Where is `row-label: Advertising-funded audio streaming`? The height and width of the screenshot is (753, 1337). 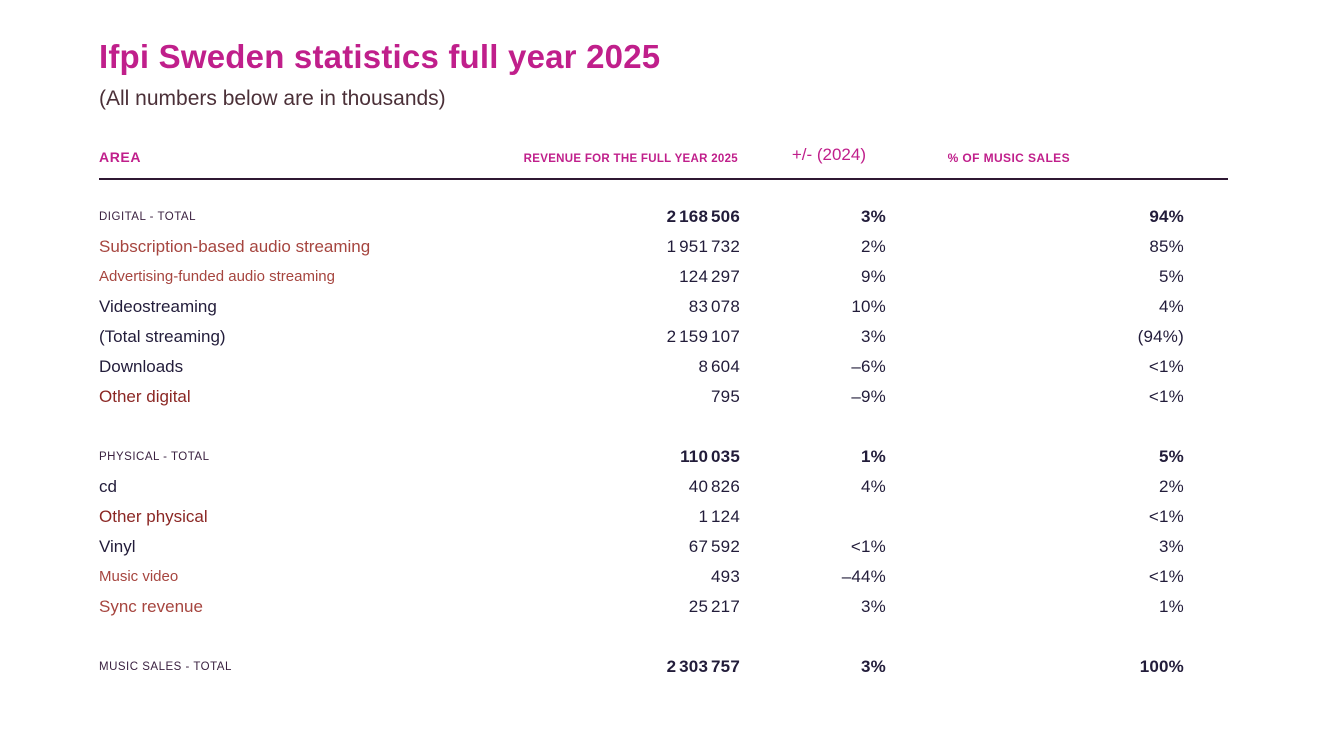
row-label: Advertising-funded audio streaming is located at coordinates (217, 277).